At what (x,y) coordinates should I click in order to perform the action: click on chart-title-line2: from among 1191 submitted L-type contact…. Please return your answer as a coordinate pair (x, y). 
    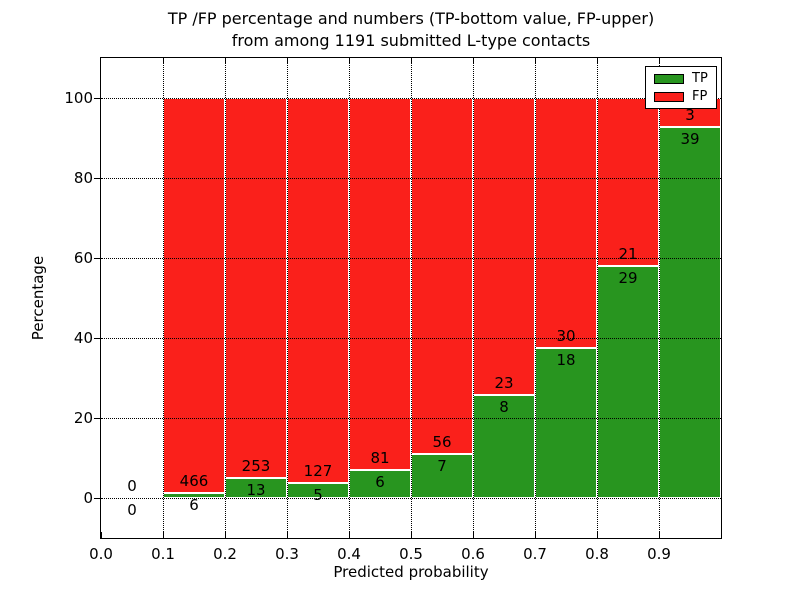
    Looking at the image, I should click on (411, 40).